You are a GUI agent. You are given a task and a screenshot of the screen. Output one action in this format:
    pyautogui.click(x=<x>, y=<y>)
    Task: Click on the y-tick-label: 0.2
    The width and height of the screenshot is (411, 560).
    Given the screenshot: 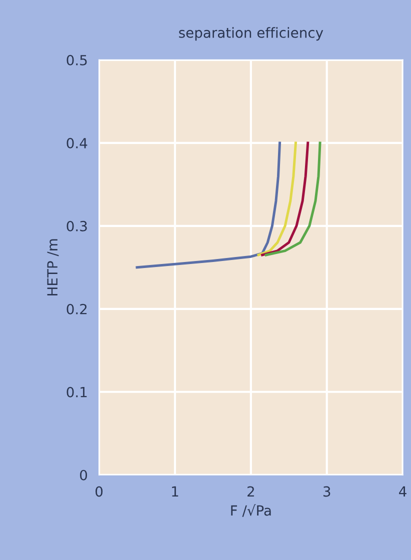 What is the action you would take?
    pyautogui.click(x=76, y=309)
    